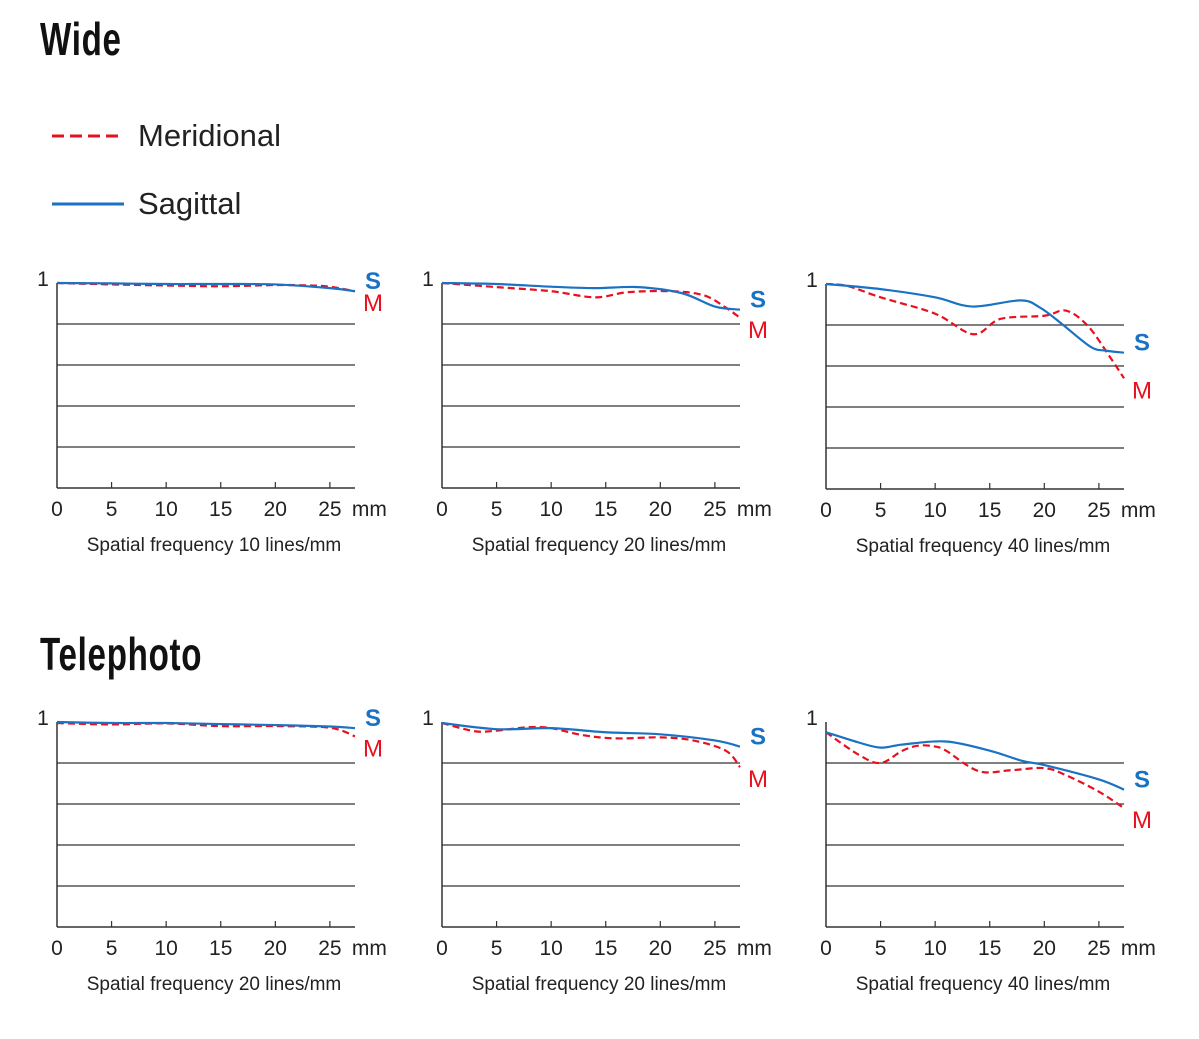 The width and height of the screenshot is (1199, 1039). Describe the element at coordinates (210, 135) in the screenshot. I see `legend-label: Meridional` at that location.